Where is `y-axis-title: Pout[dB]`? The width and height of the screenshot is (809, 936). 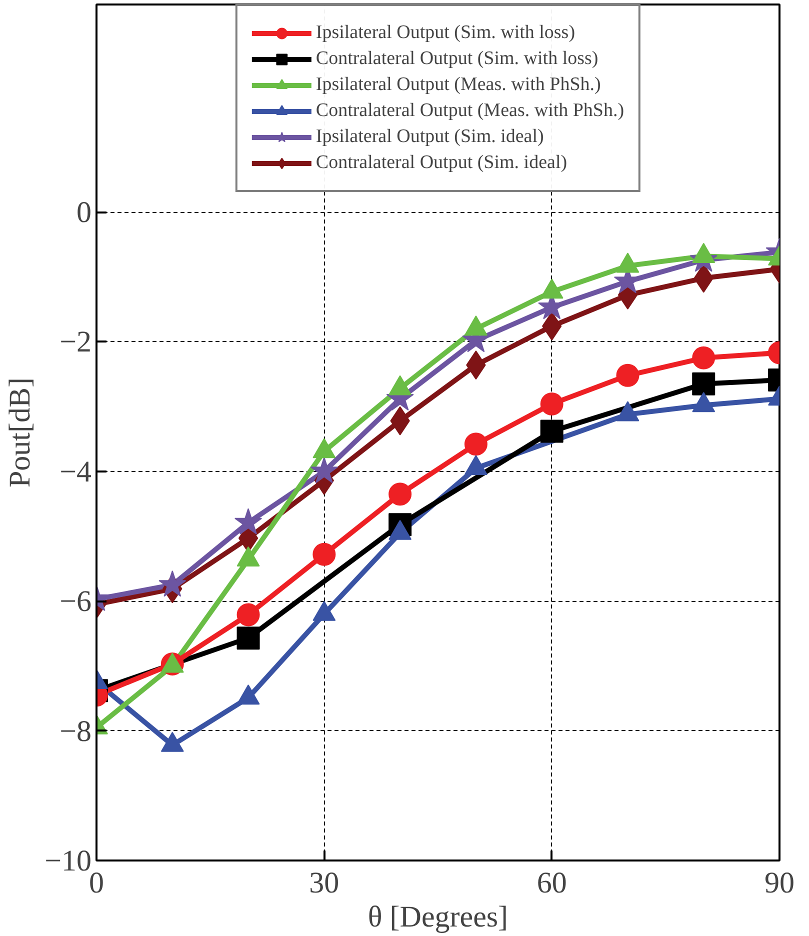
y-axis-title: Pout[dB] is located at coordinates (20, 432).